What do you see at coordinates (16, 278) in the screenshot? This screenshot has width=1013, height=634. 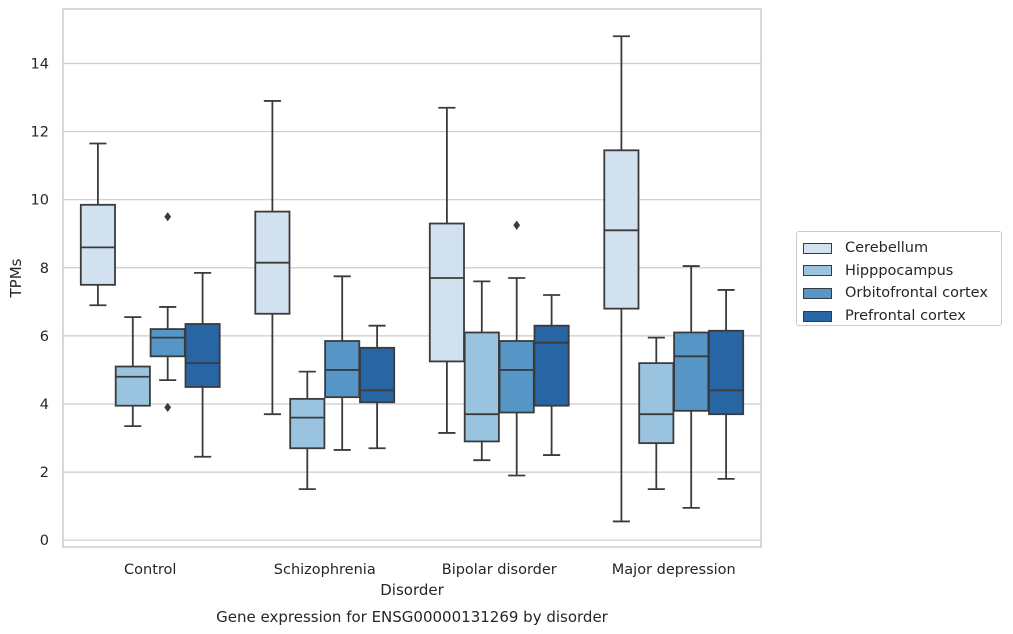 I see `y-axis-label: TPMs` at bounding box center [16, 278].